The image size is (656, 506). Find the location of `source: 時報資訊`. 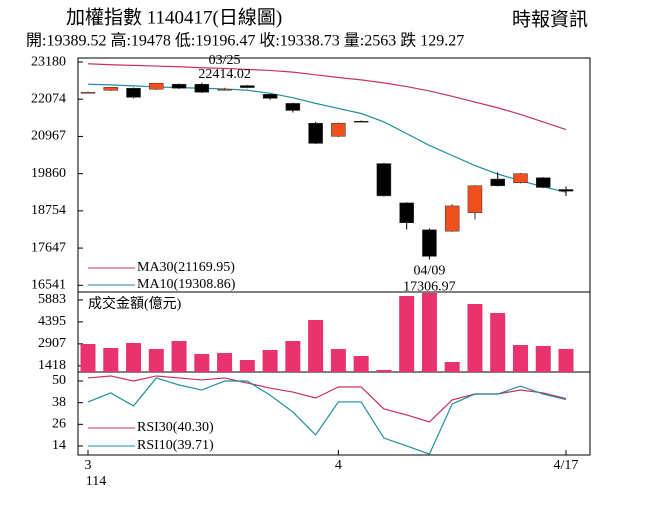

source: 時報資訊 is located at coordinates (550, 19).